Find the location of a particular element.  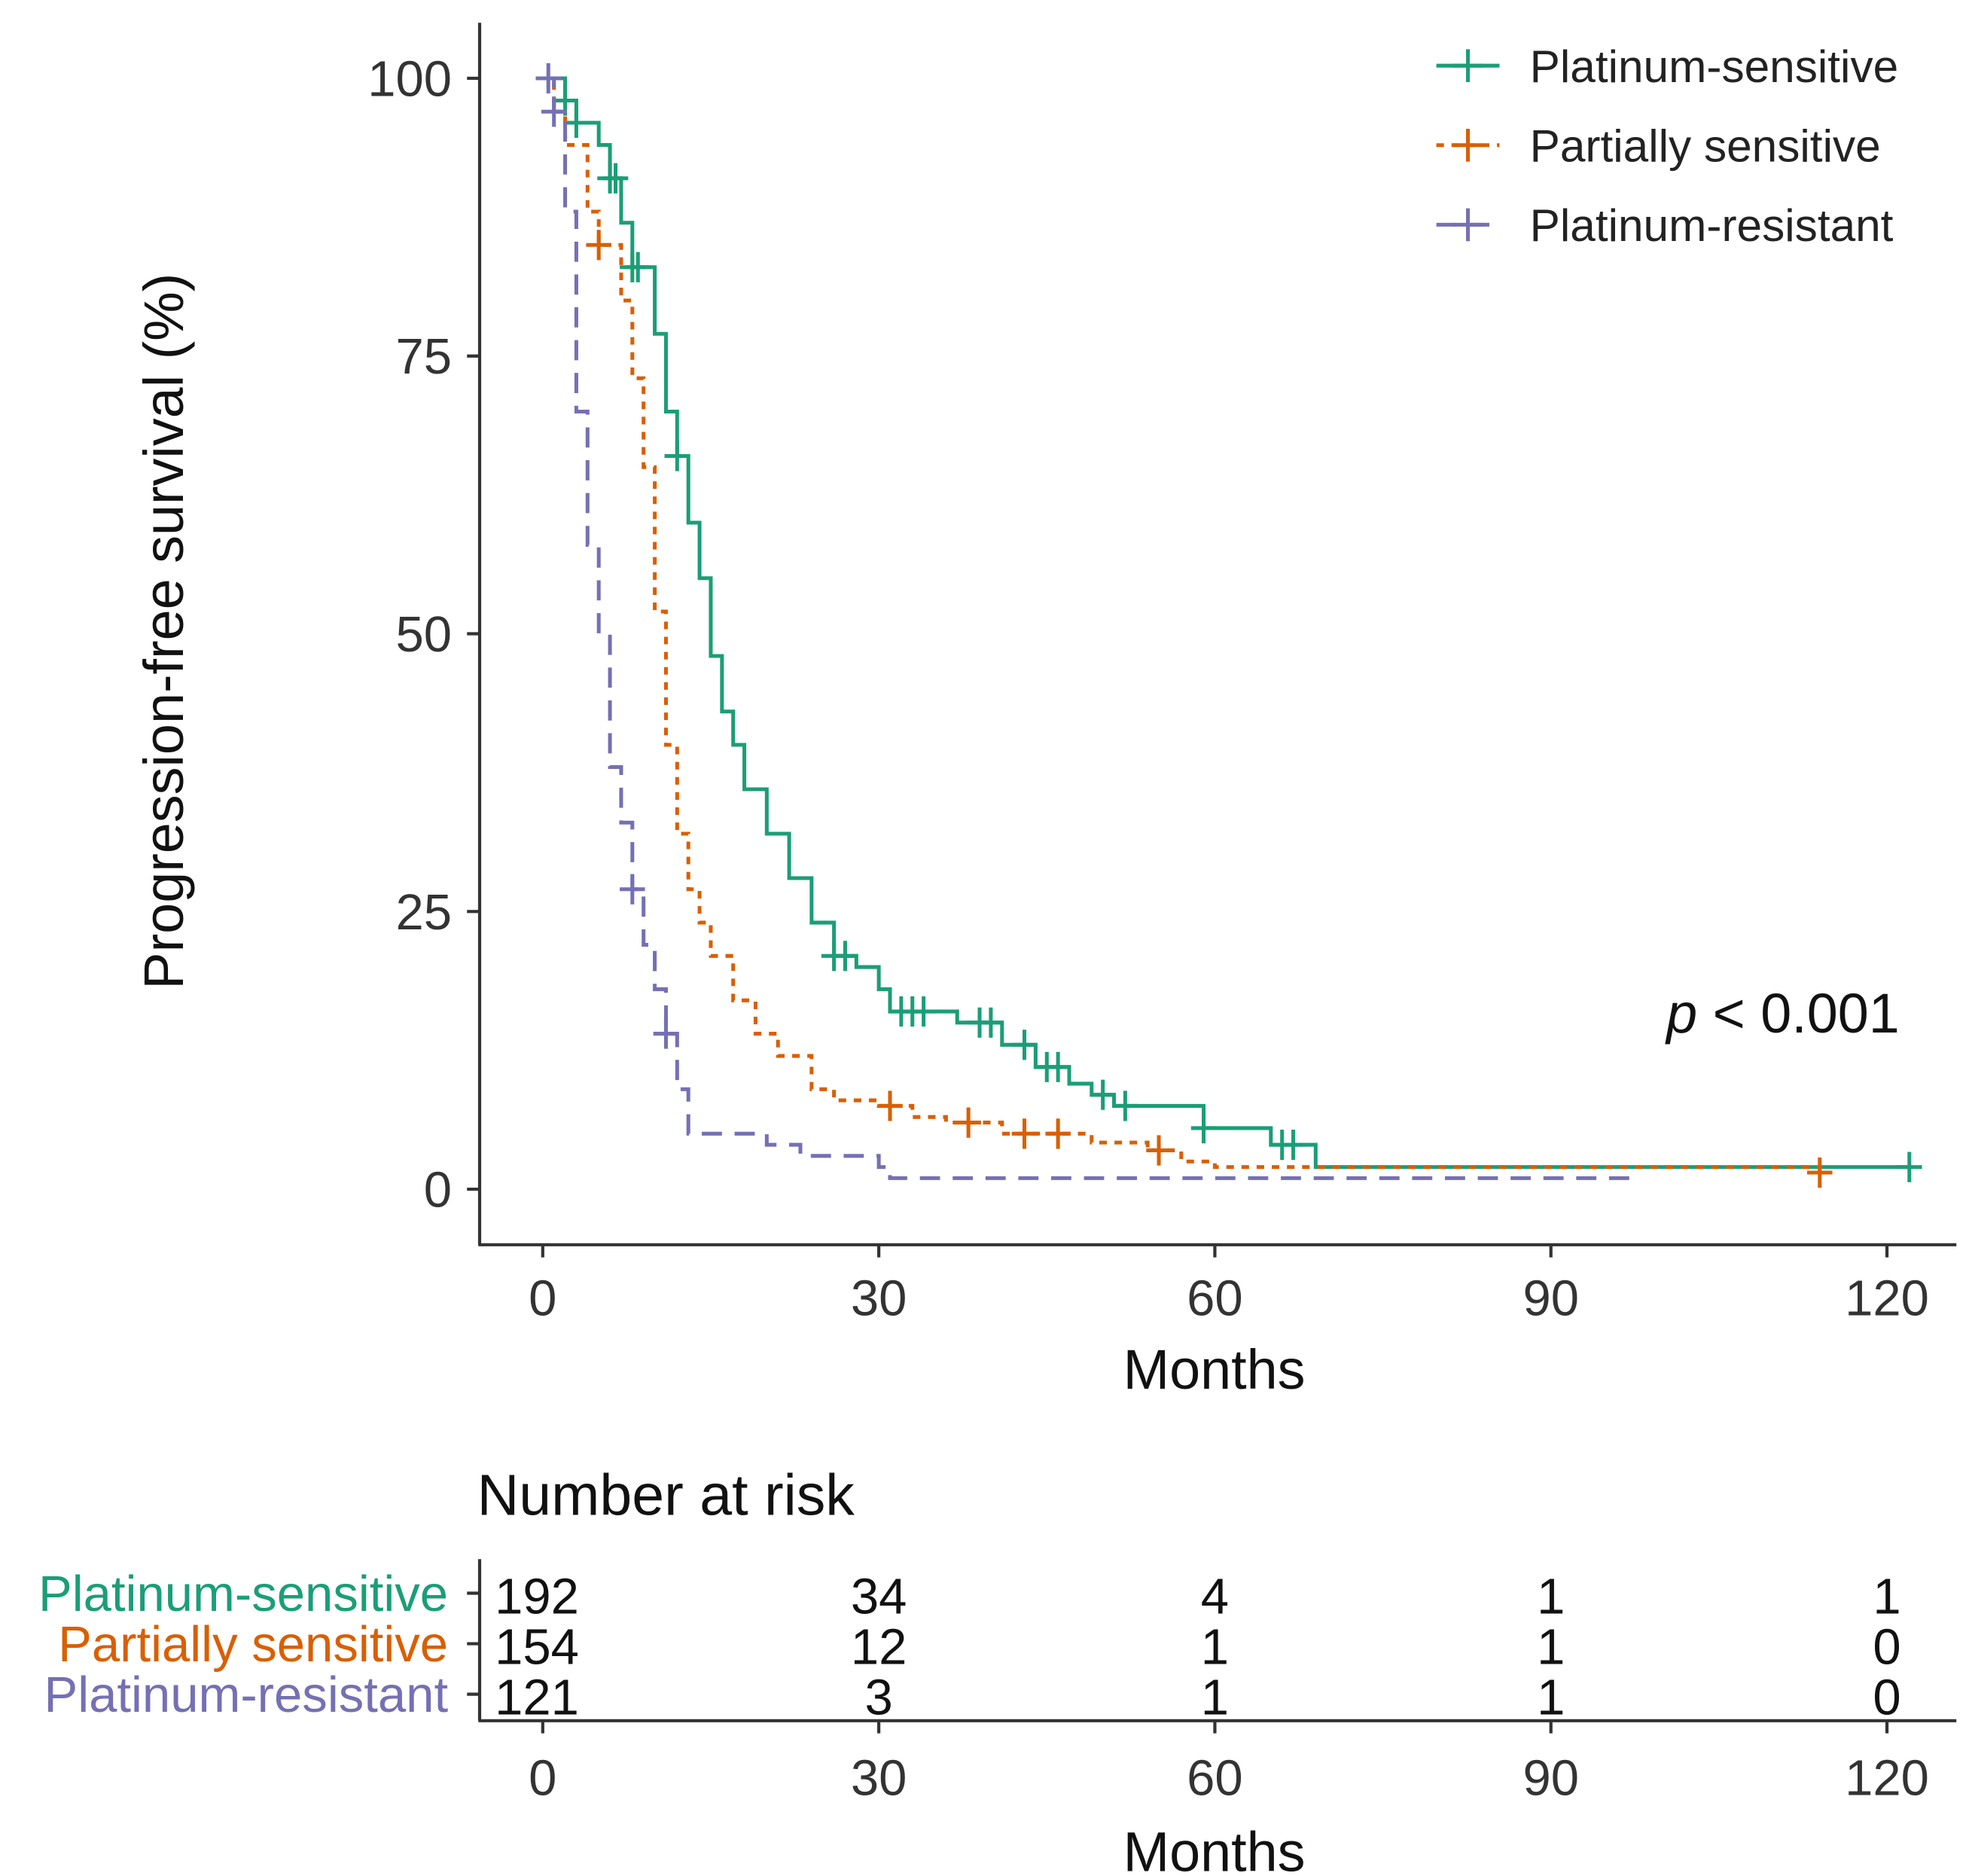

risk-count: 121 is located at coordinates (537, 1697).